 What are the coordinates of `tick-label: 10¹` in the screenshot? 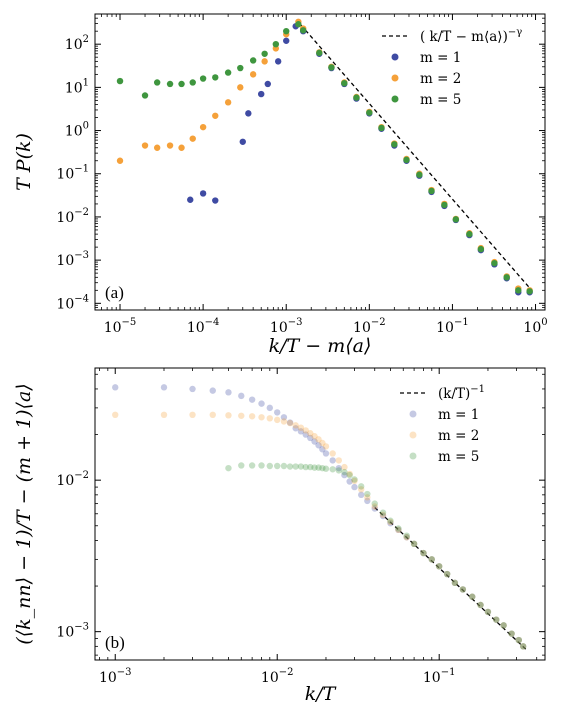 It's located at (77, 86).